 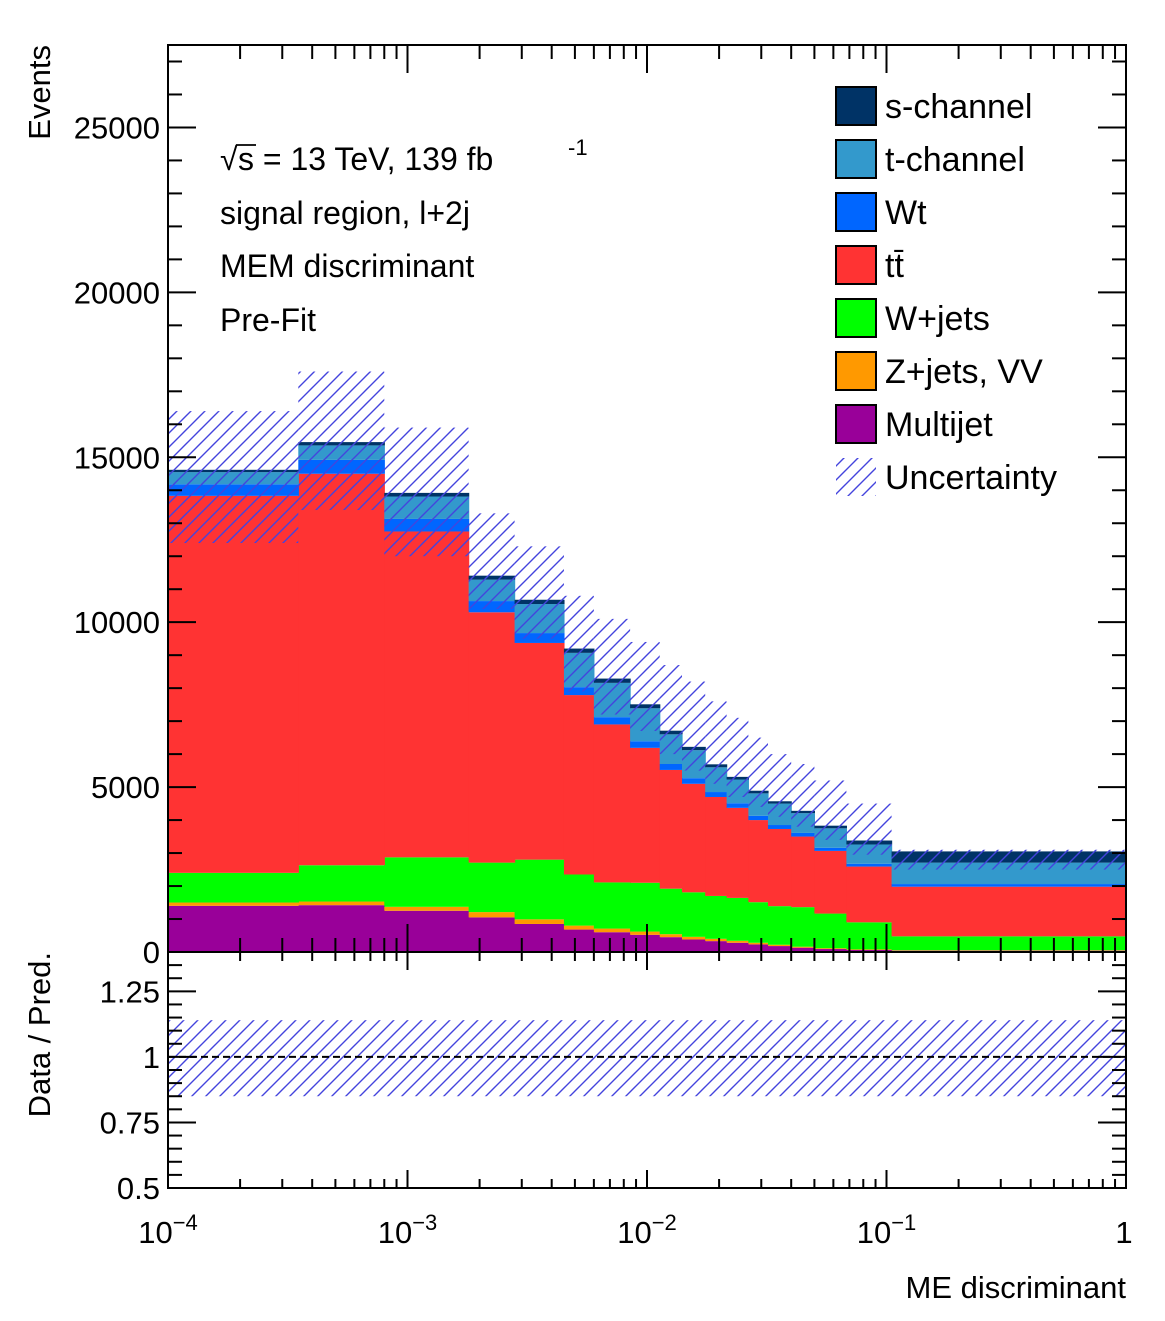 What do you see at coordinates (578, 147) in the screenshot?
I see `lumi-exponent: -1` at bounding box center [578, 147].